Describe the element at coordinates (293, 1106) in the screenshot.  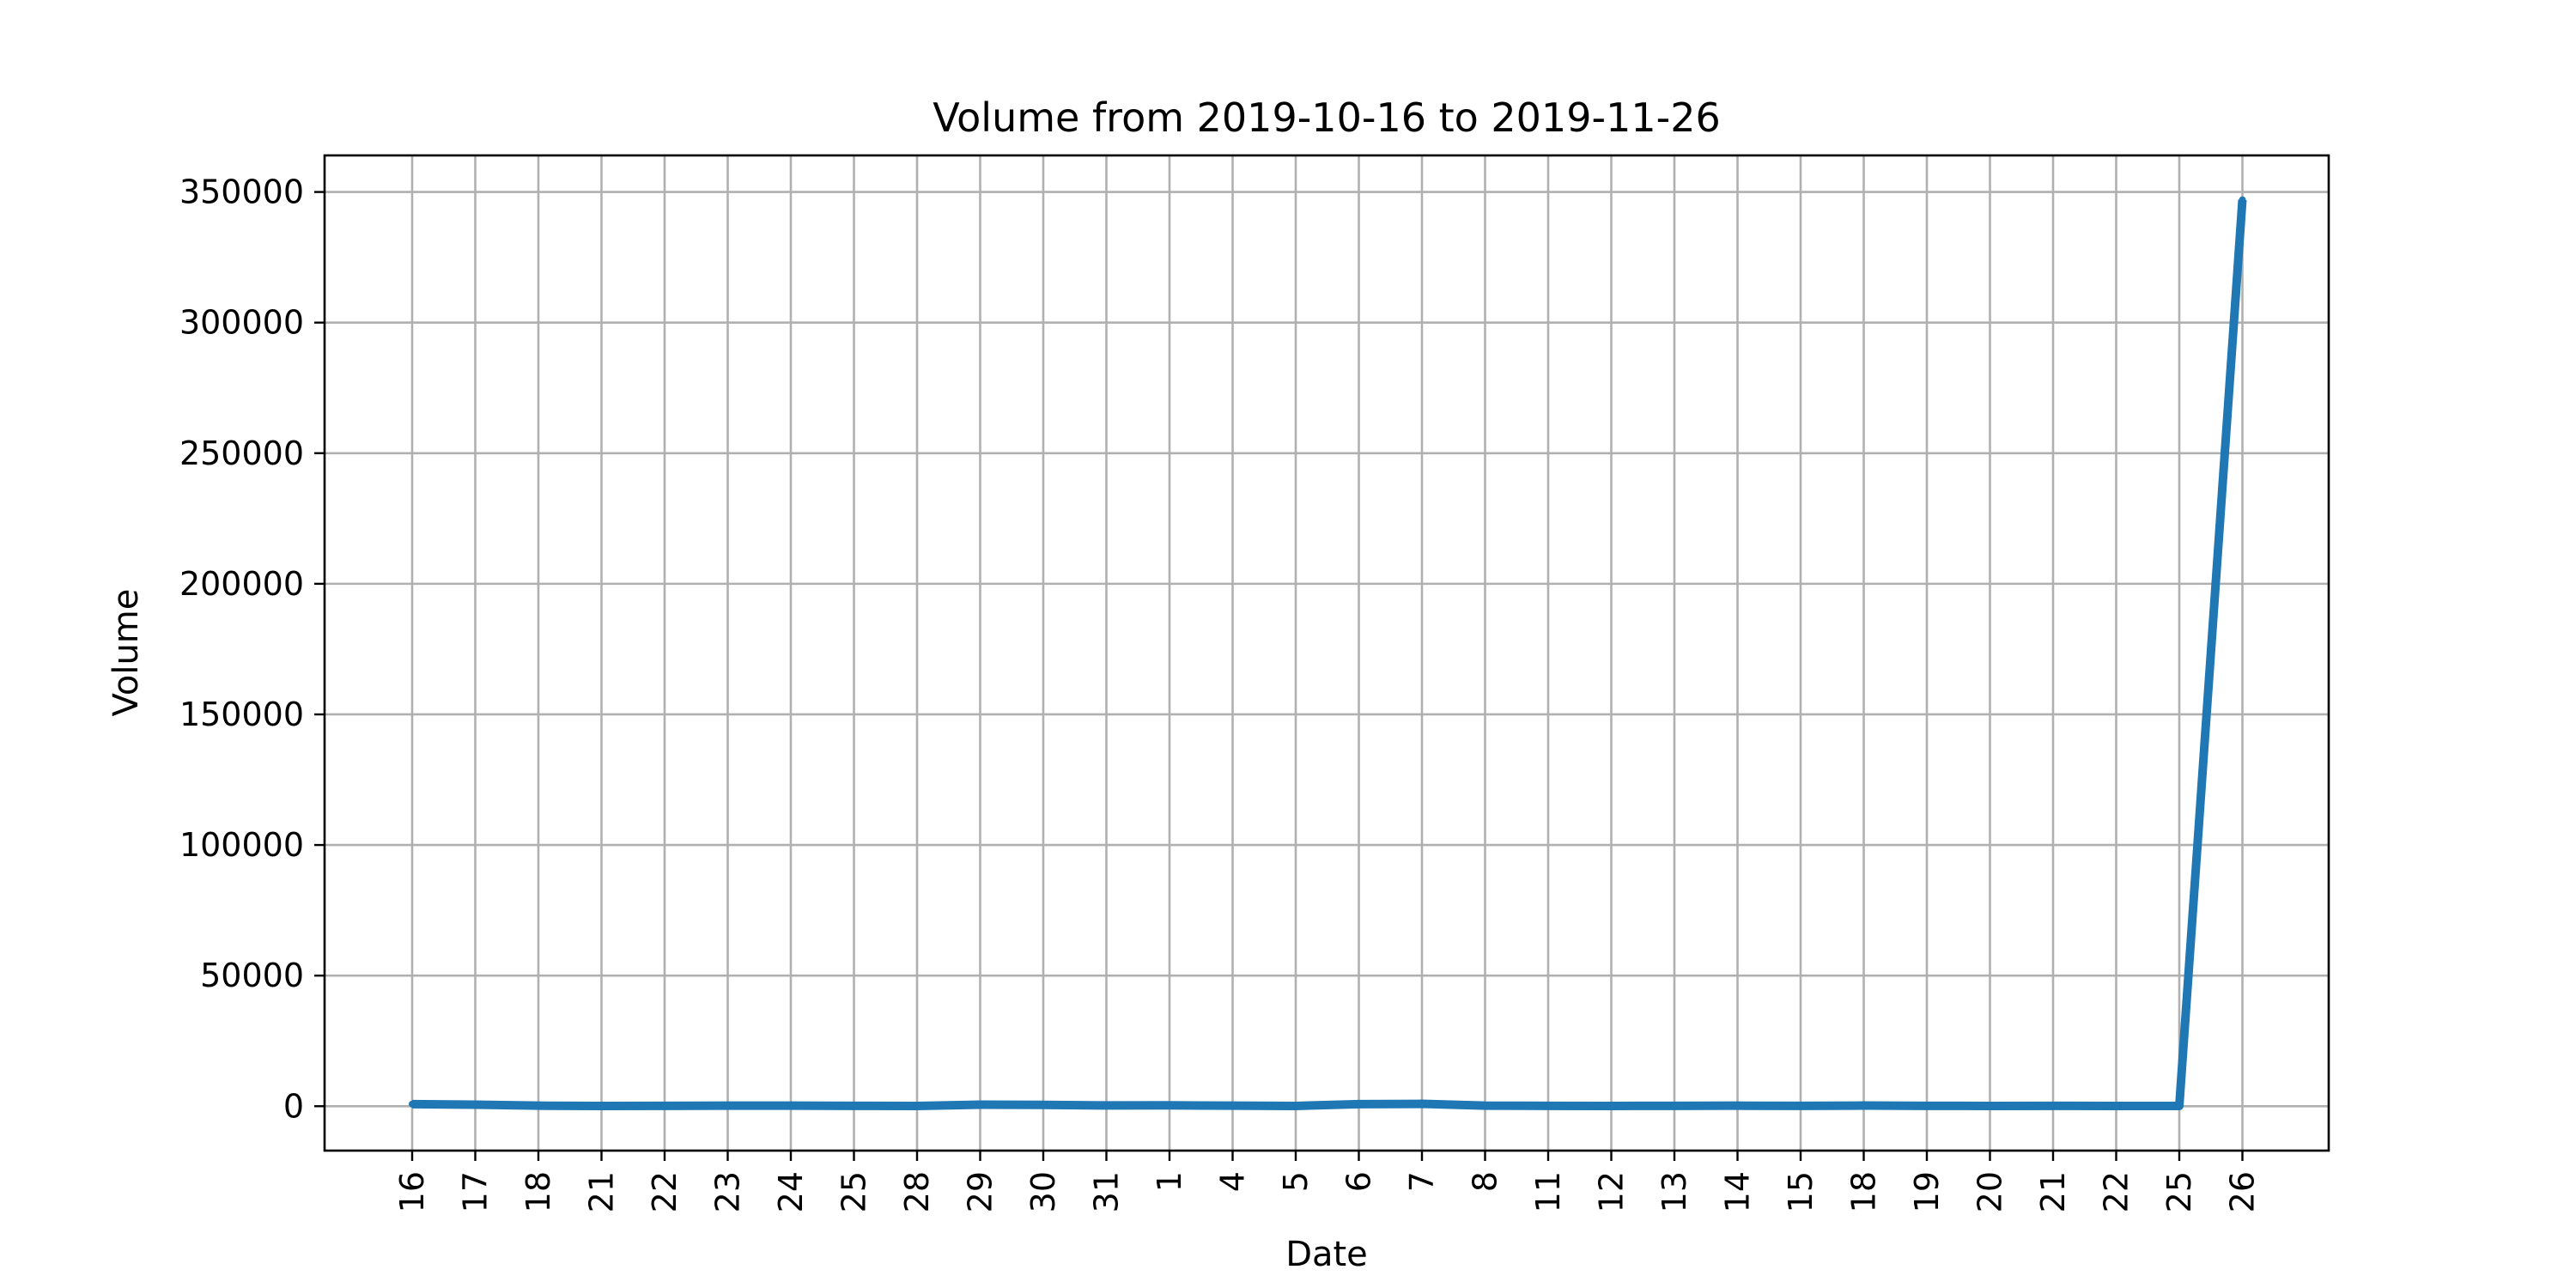
I see `y-tick-label: 0` at that location.